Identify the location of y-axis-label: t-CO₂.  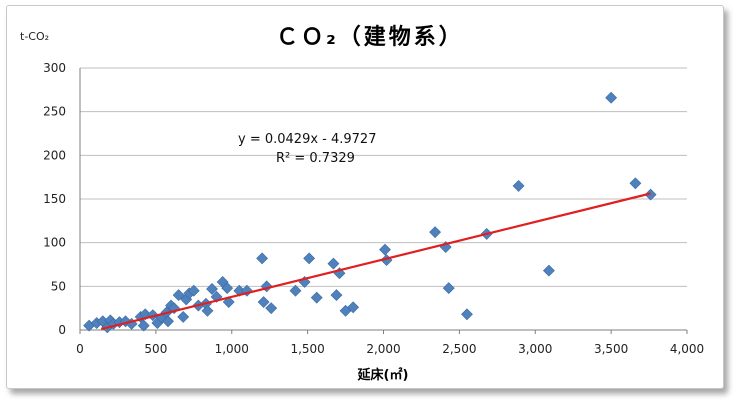
(34, 36).